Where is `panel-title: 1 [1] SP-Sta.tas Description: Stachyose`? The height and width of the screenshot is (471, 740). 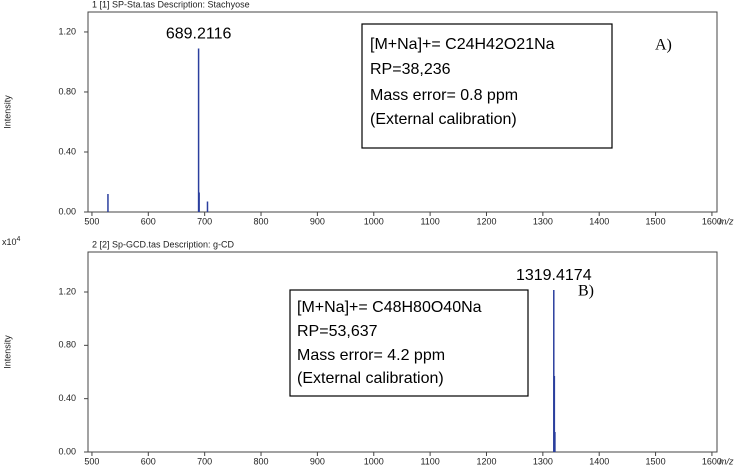 panel-title: 1 [1] SP-Sta.tas Description: Stachyose is located at coordinates (171, 4).